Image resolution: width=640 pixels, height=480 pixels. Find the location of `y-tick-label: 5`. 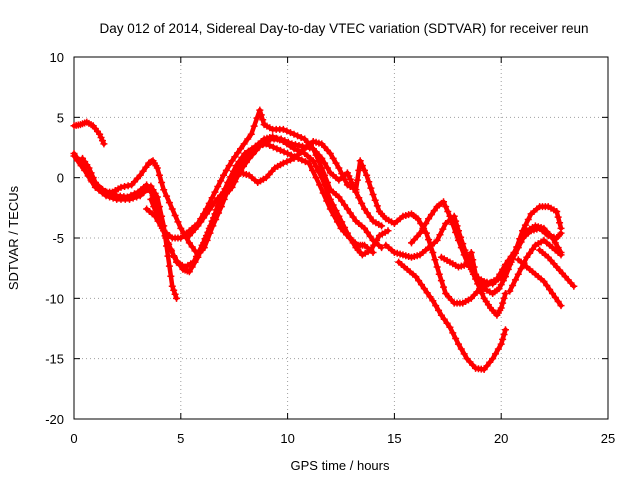

y-tick-label: 5 is located at coordinates (60, 117).